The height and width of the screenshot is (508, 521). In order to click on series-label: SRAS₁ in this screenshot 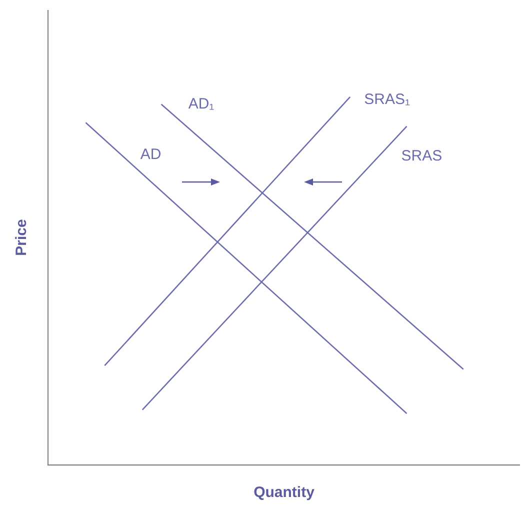, I will do `click(387, 99)`.